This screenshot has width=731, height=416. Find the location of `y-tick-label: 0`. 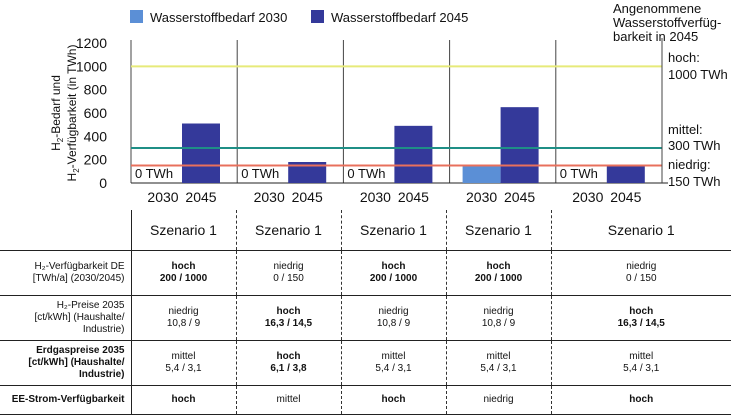

y-tick-label: 0 is located at coordinates (103, 183).